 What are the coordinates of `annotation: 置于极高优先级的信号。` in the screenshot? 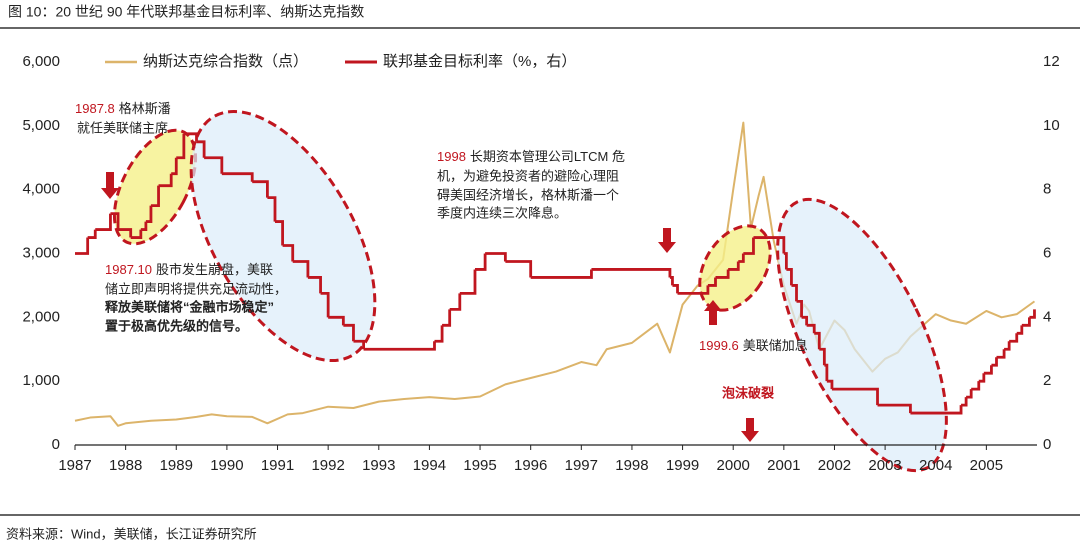 It's located at (176, 325).